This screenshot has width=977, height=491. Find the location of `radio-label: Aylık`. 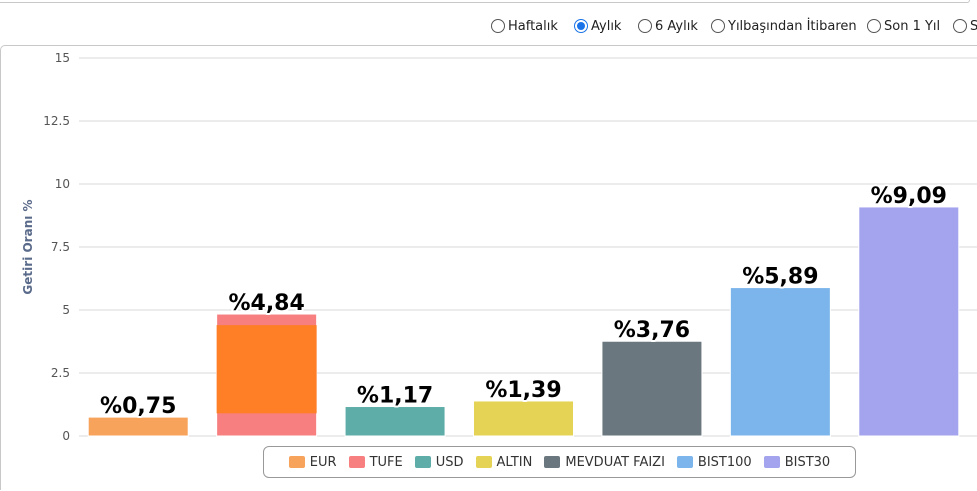

radio-label: Aylık is located at coordinates (606, 26).